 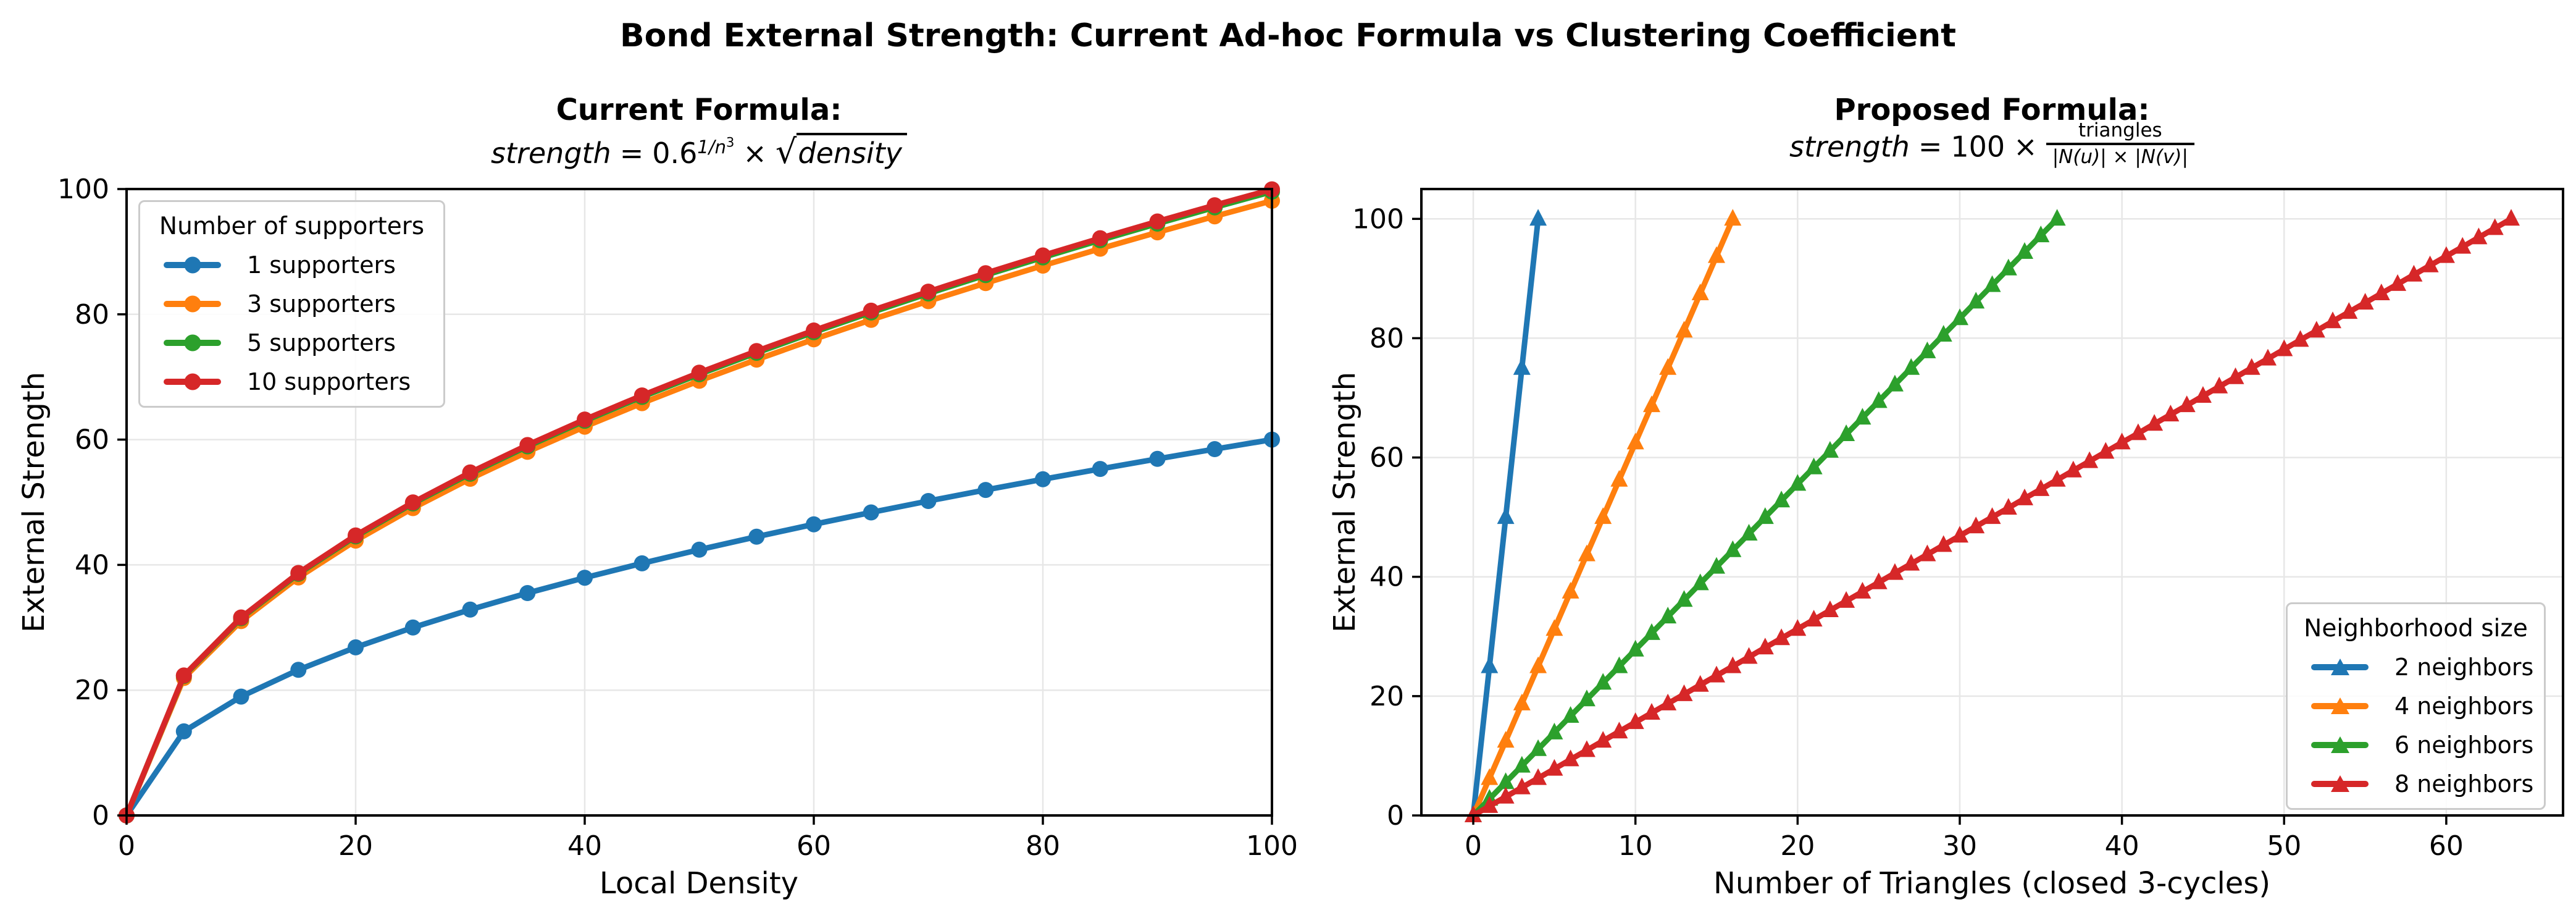 What do you see at coordinates (2120, 130) in the screenshot?
I see `formula-numerator: triangles` at bounding box center [2120, 130].